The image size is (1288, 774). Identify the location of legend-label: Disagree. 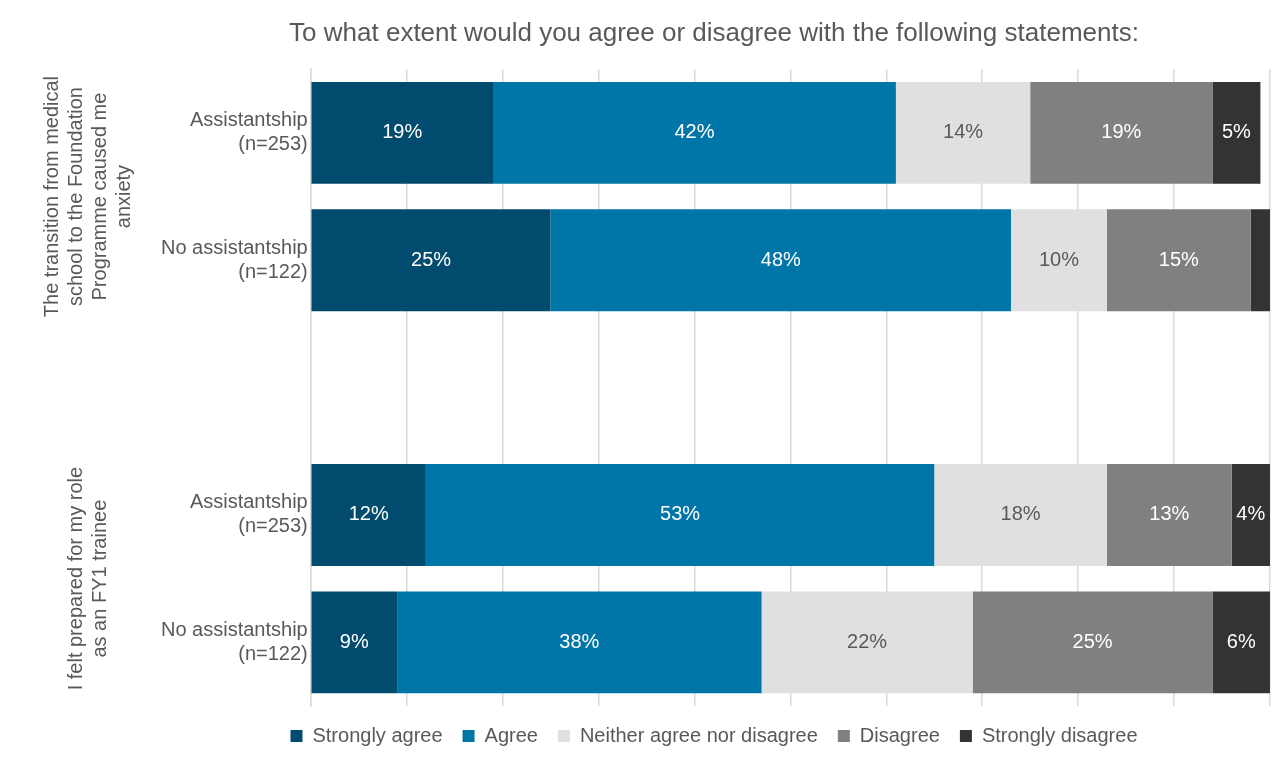
(899, 734).